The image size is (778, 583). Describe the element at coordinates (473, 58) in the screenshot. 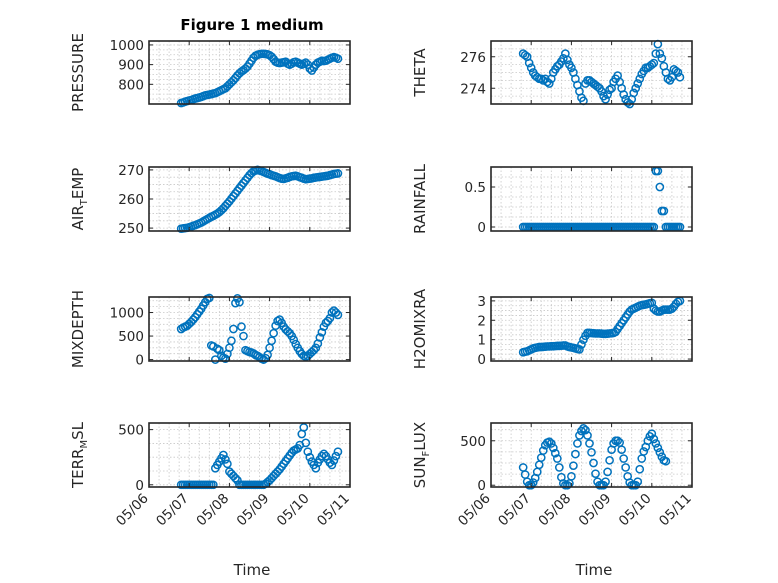

I see `theta-ytick-label: 276` at that location.